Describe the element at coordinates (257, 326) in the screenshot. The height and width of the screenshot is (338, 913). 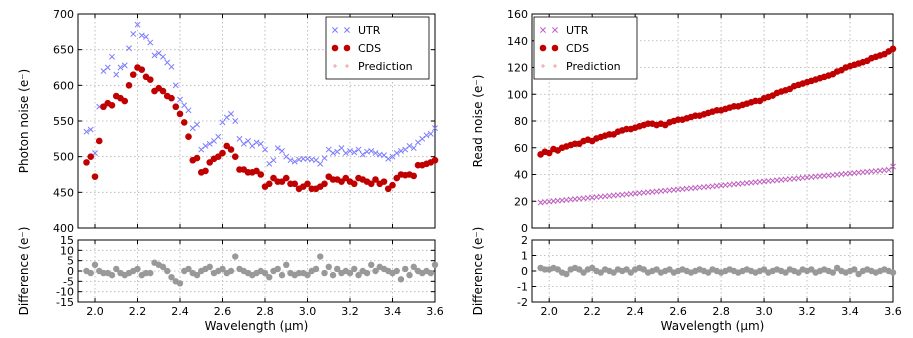
I see `x-axis-label: Wavelength (μm)` at that location.